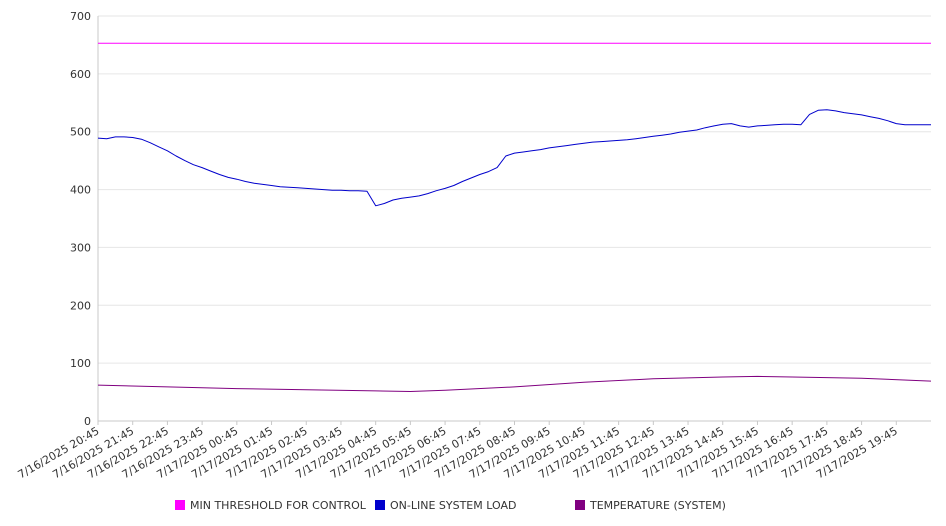 Image resolution: width=946 pixels, height=526 pixels. Describe the element at coordinates (80, 305) in the screenshot. I see `y-tick-label: 200` at that location.